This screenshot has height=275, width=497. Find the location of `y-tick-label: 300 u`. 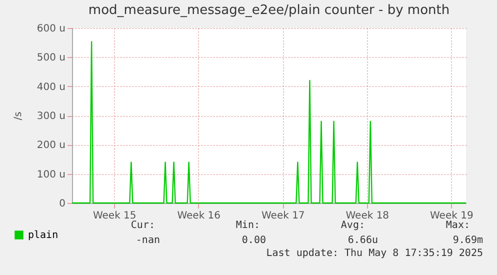

y-tick-label: 300 u is located at coordinates (51, 116).